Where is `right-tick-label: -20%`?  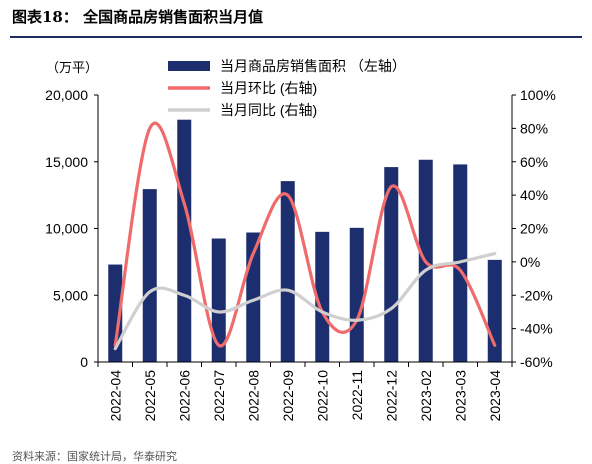 right-tick-label: -20% is located at coordinates (536, 295).